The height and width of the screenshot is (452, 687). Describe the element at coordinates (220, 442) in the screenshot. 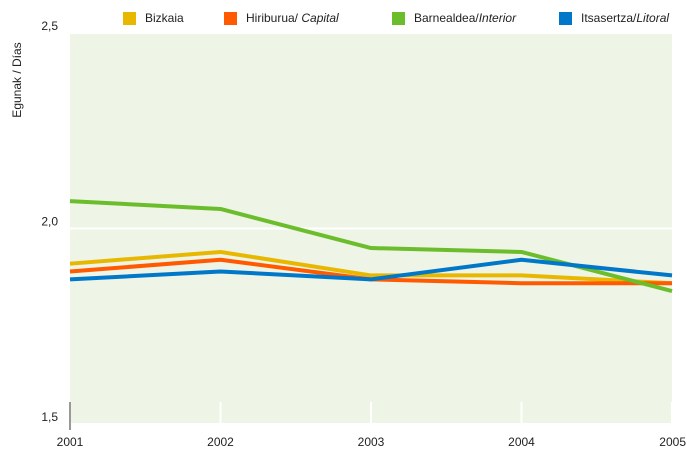

I see `x-tick-label: 2002` at that location.